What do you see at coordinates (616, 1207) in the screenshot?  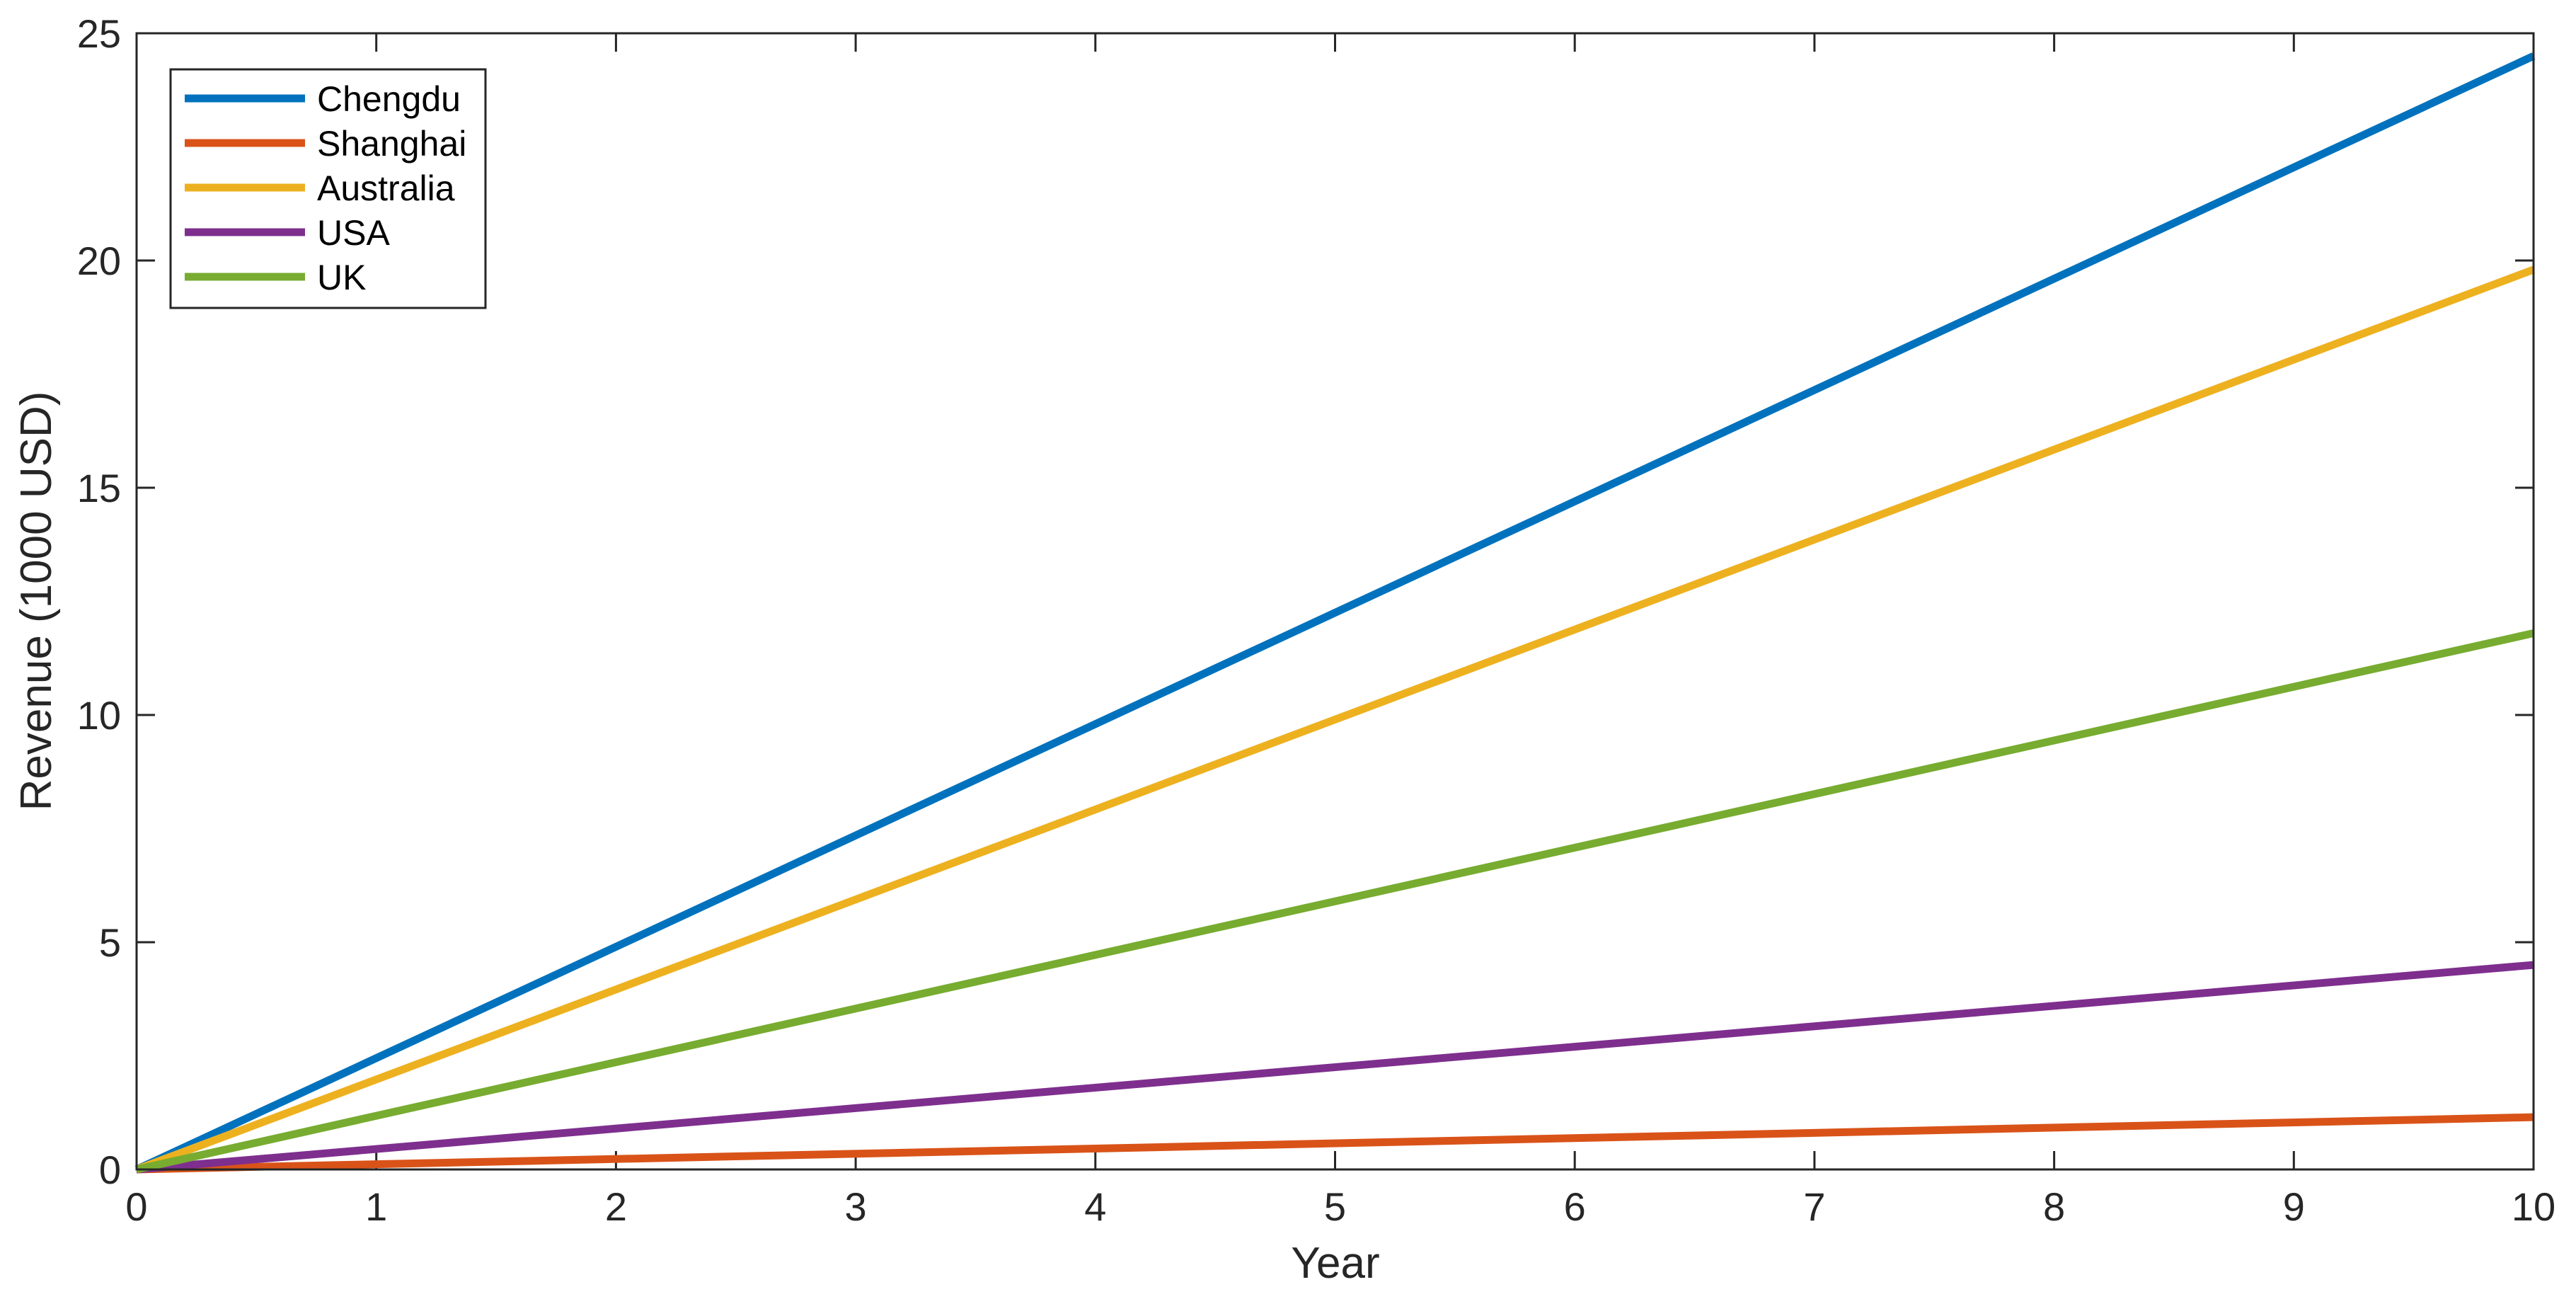 I see `x-tick-label: 2` at bounding box center [616, 1207].